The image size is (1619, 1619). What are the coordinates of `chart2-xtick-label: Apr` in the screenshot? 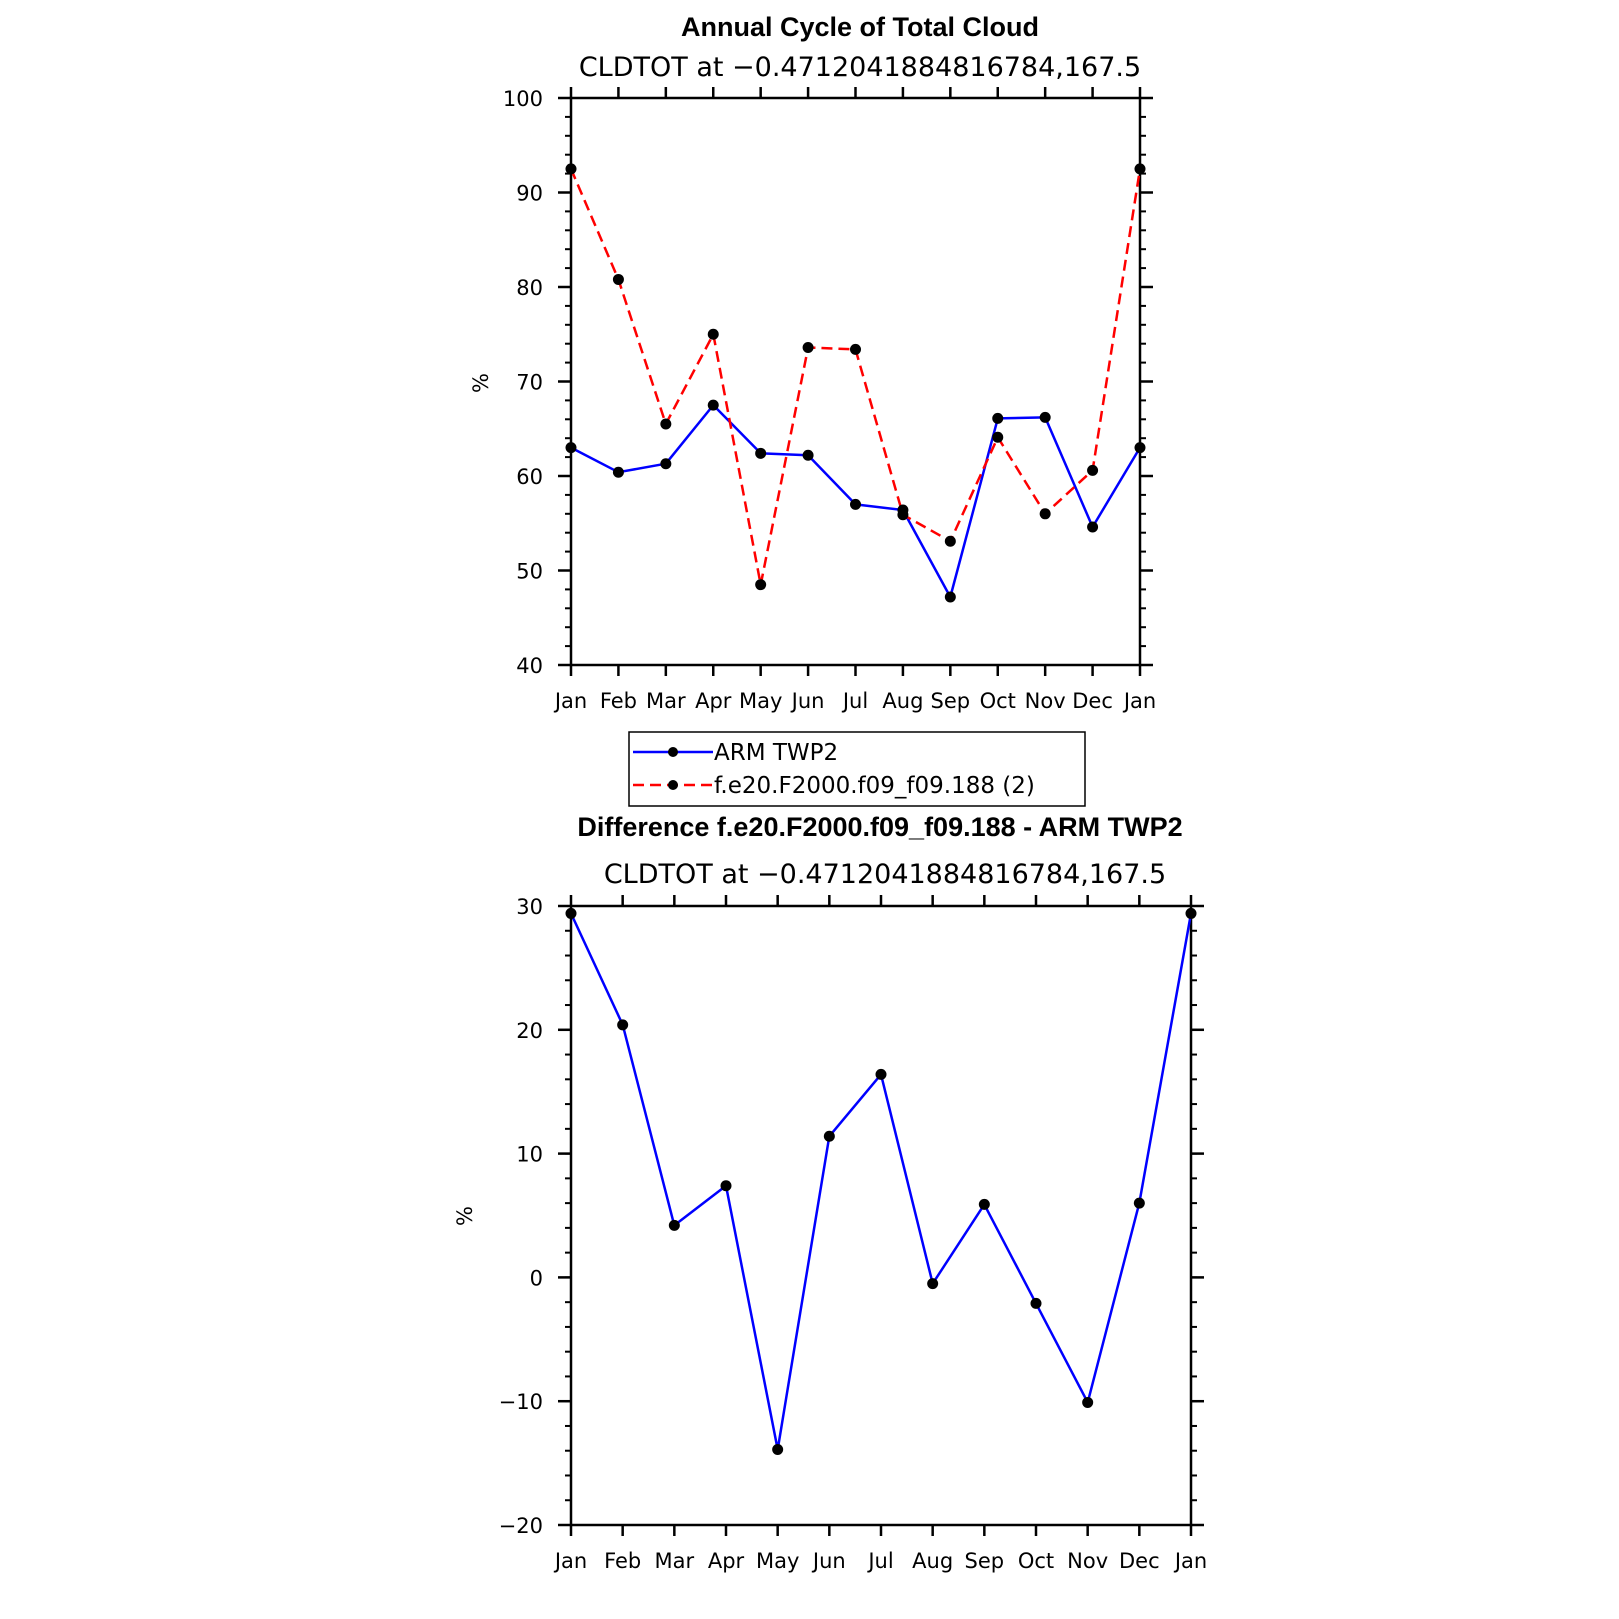 It's located at (726, 1561).